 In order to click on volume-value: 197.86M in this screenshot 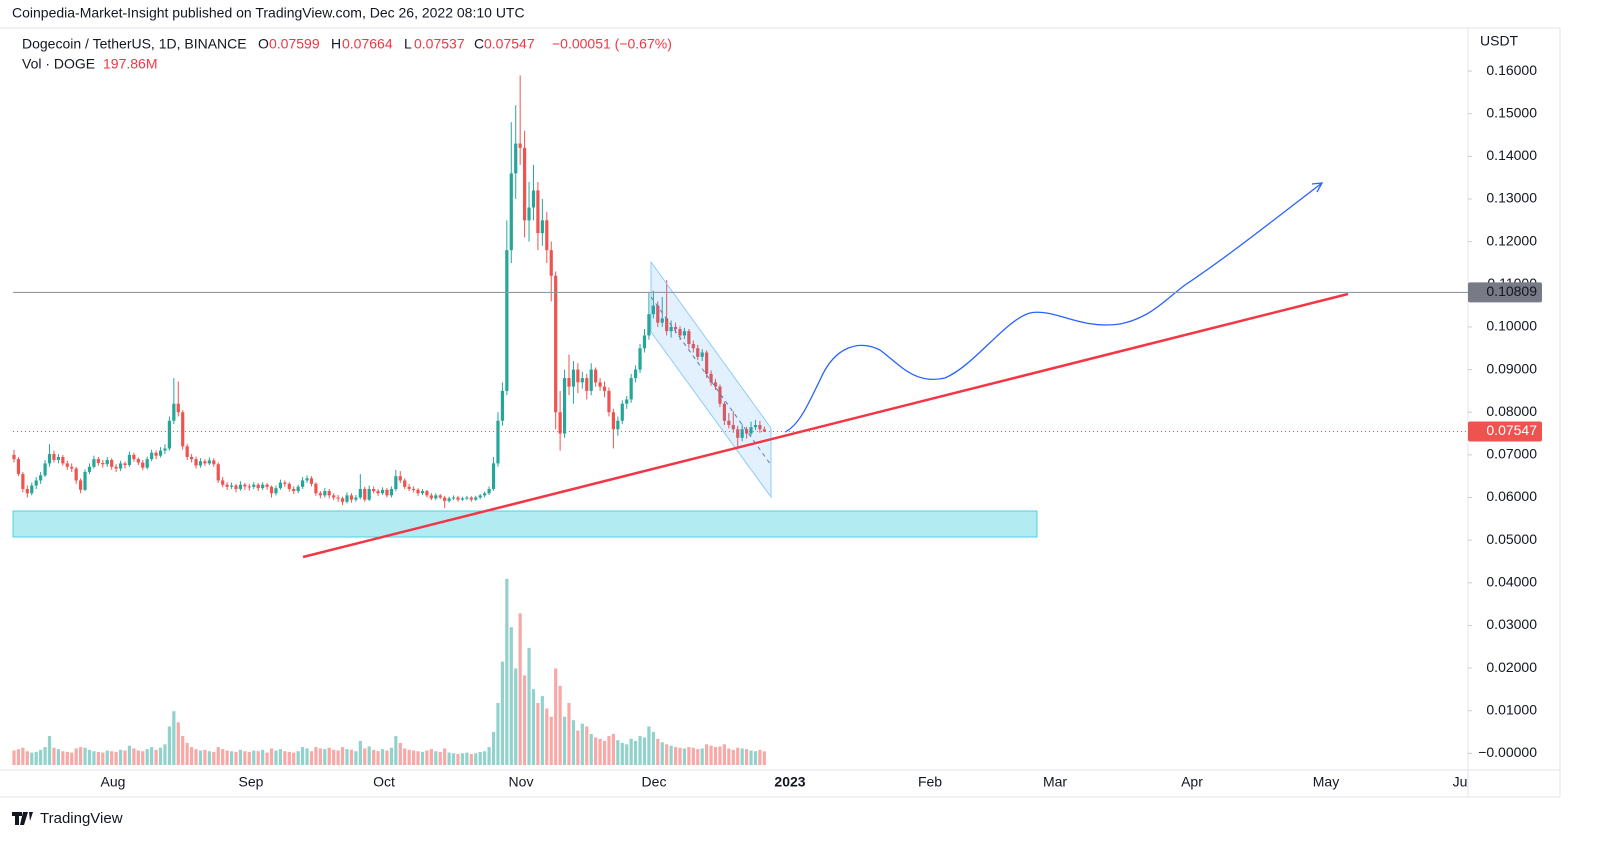, I will do `click(130, 64)`.